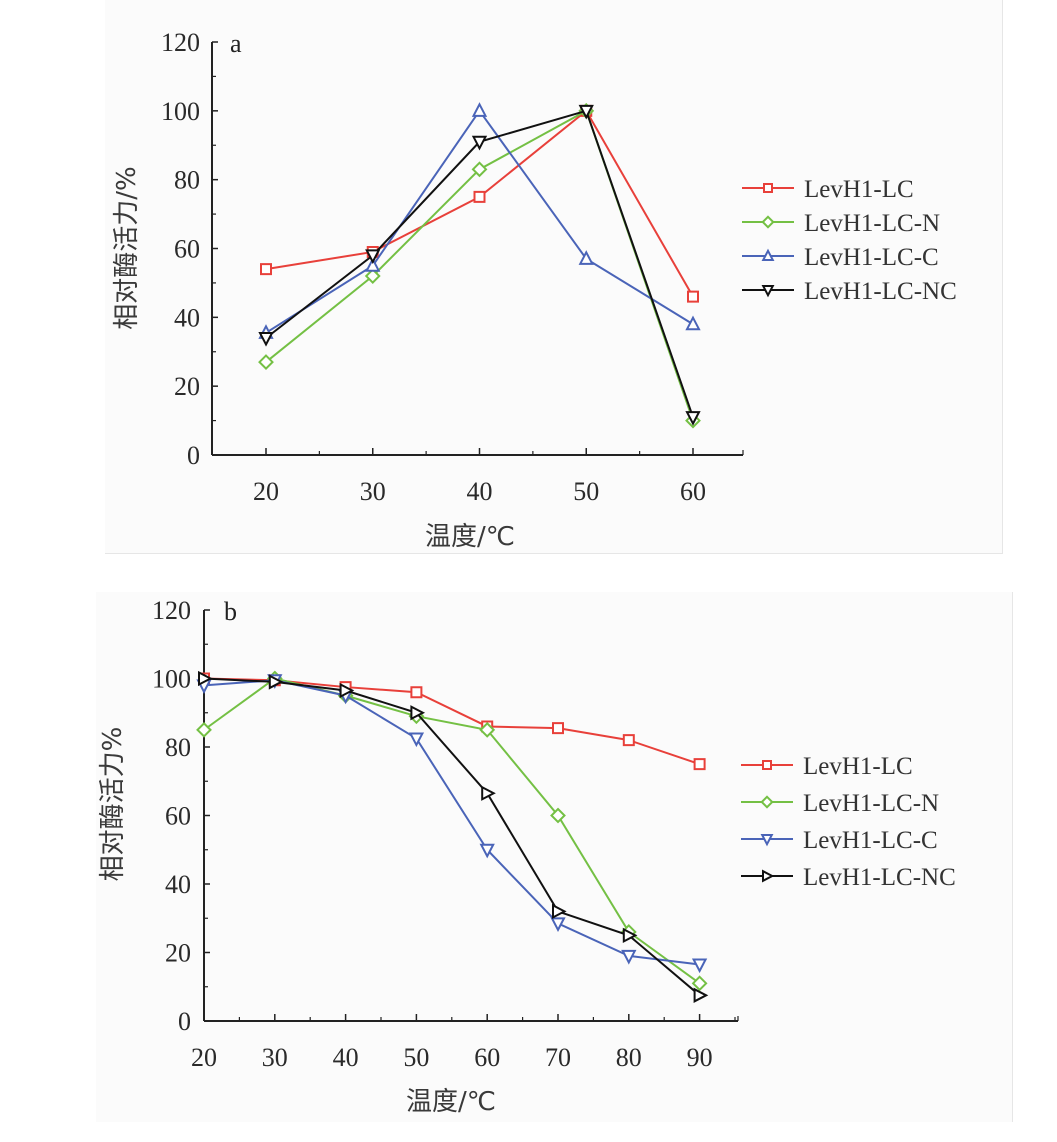  I want to click on x-tick-label: 90, so click(700, 1057).